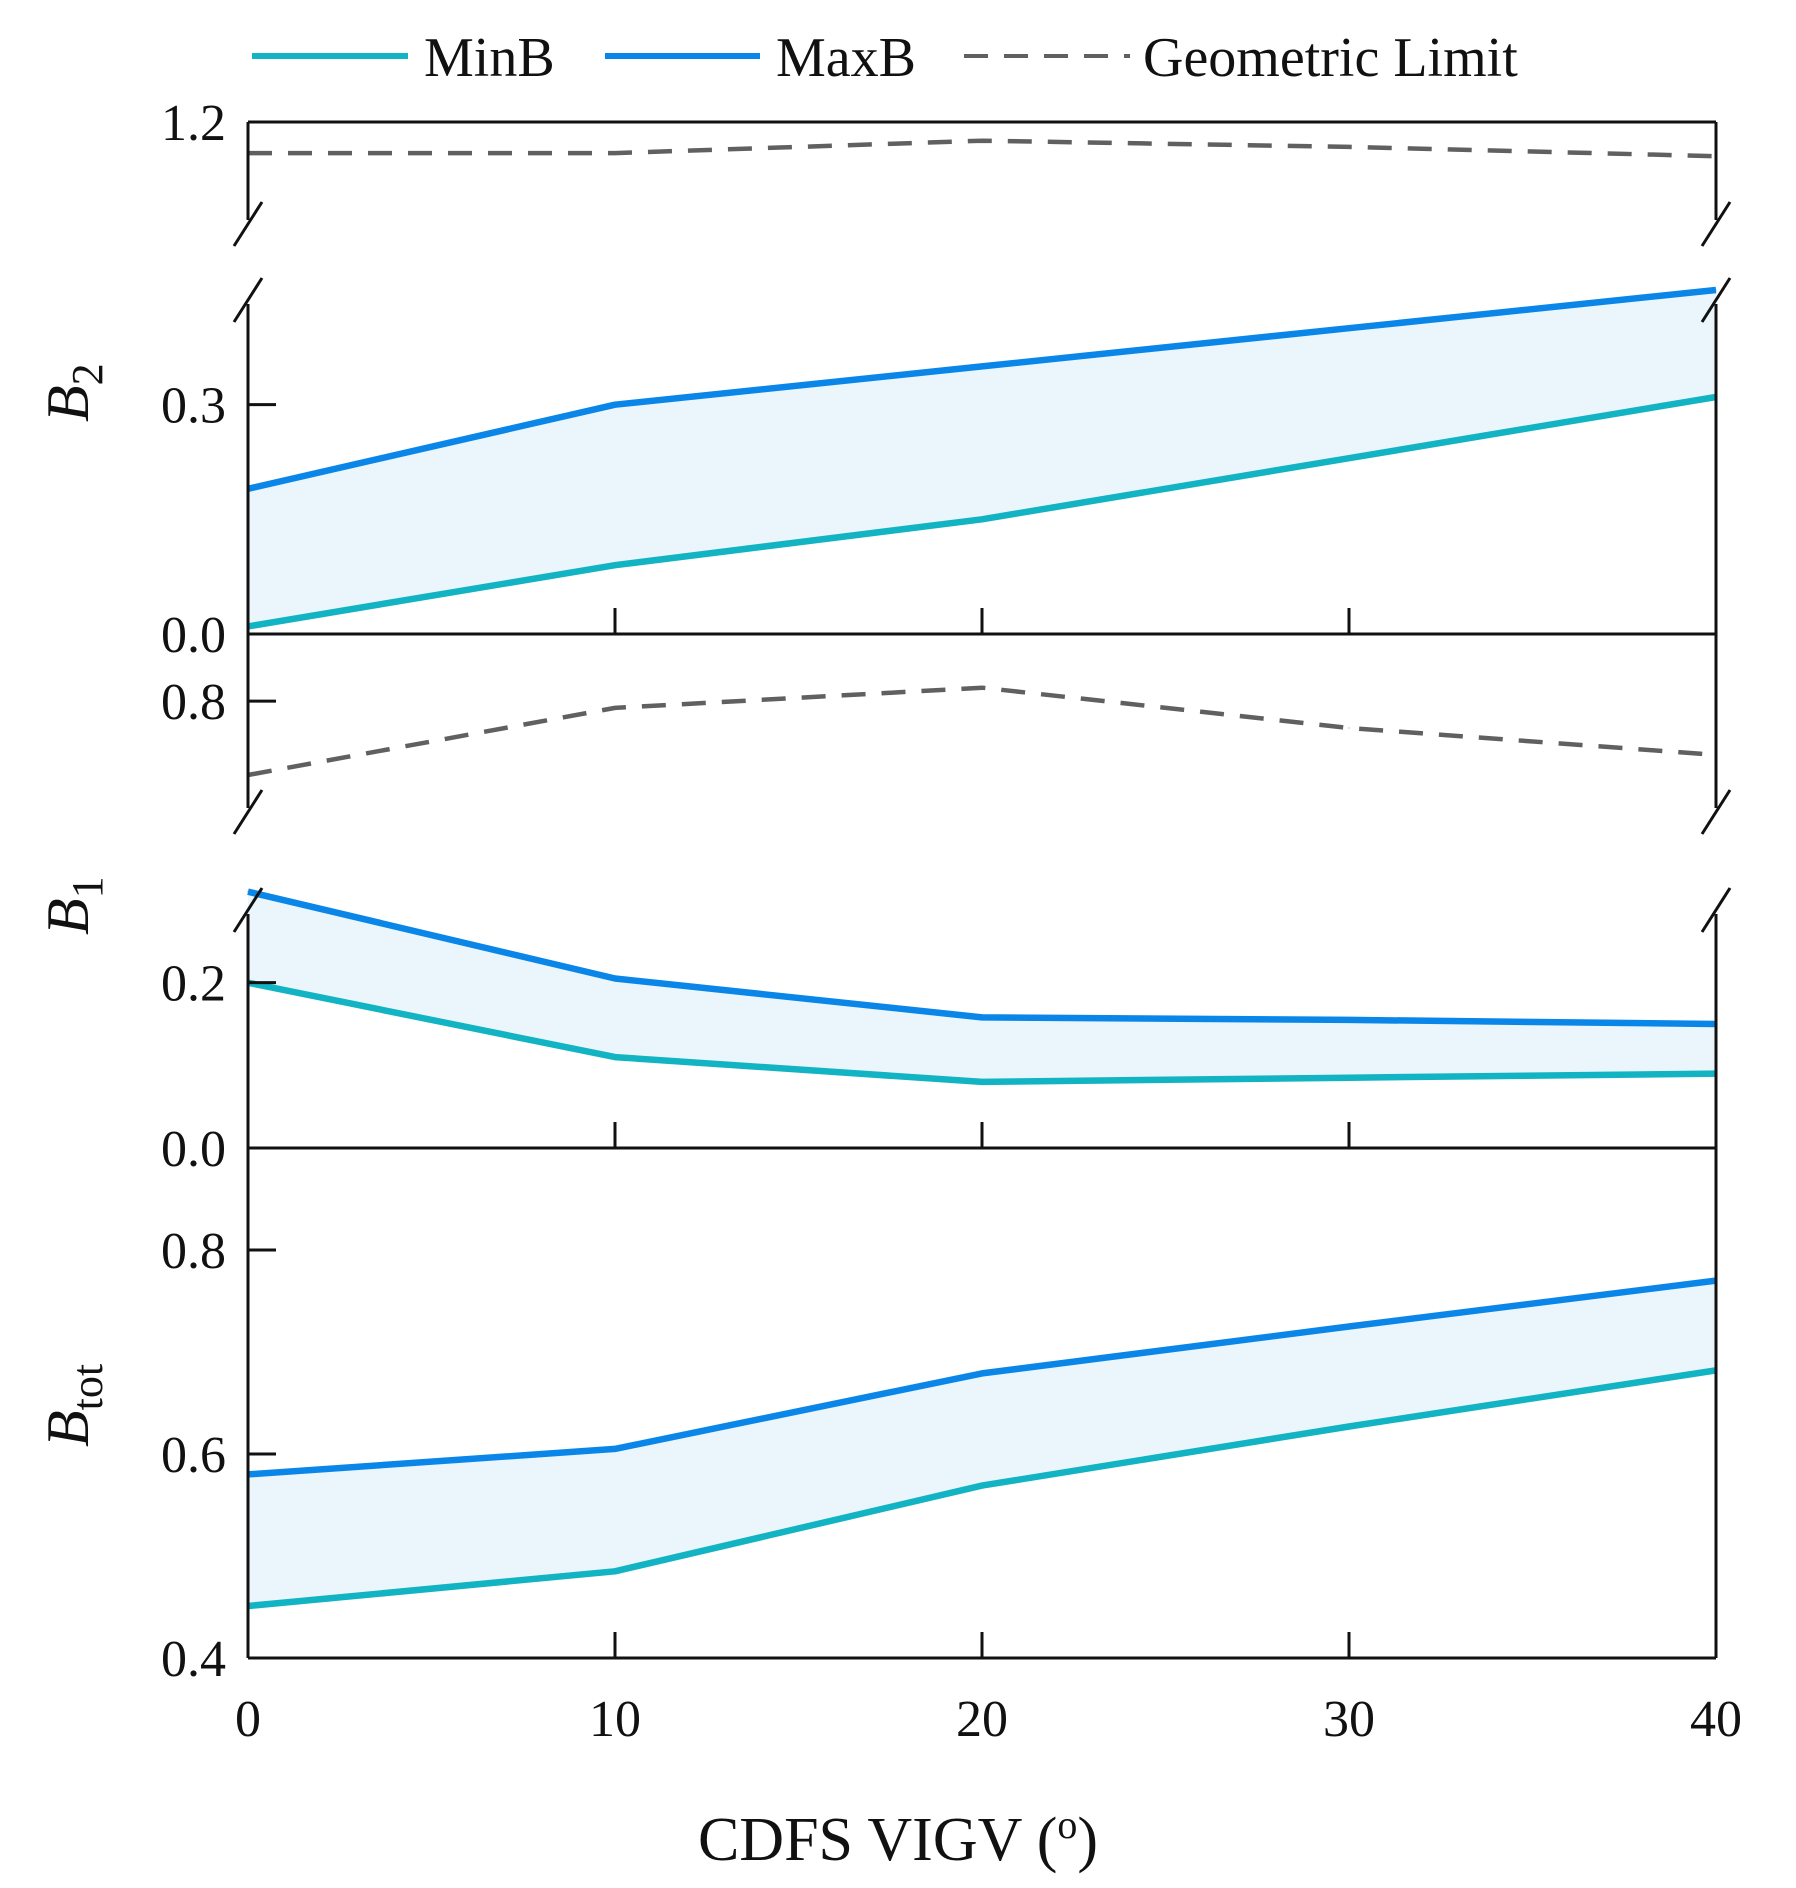 This screenshot has width=1796, height=1888. I want to click on y-axis-title-sub-b2: 2, so click(87, 374).